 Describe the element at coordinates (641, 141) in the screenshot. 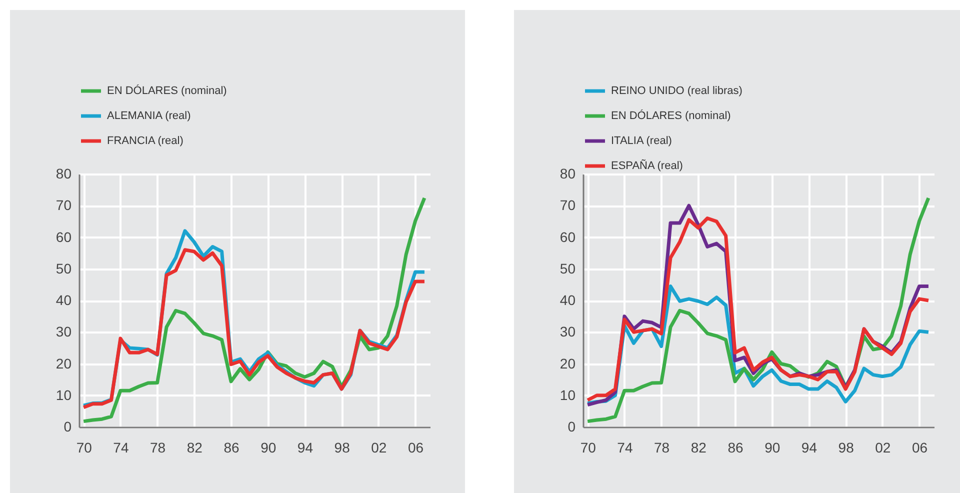

I see `legend-label: ITALIA (real)` at that location.